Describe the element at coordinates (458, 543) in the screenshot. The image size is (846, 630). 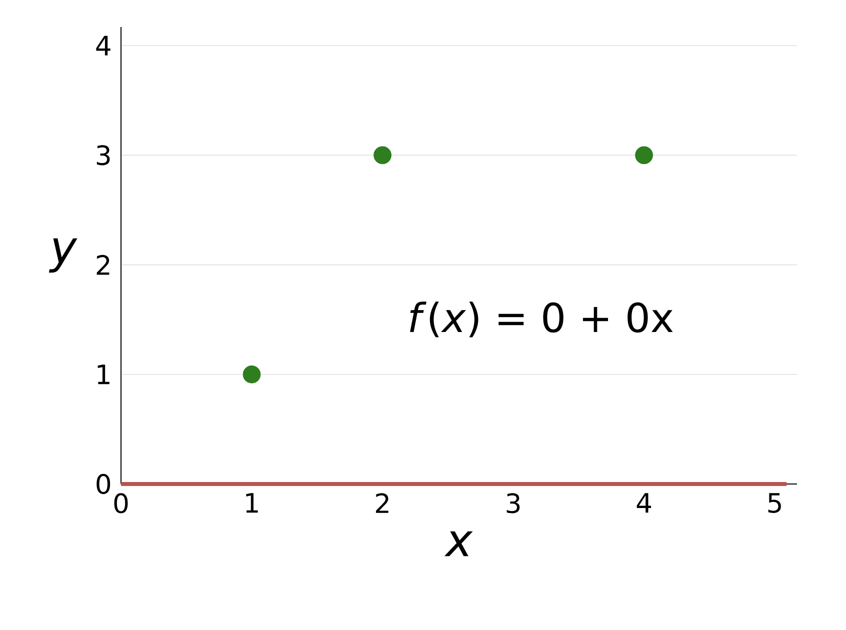
I see `x-axis-title: x` at that location.